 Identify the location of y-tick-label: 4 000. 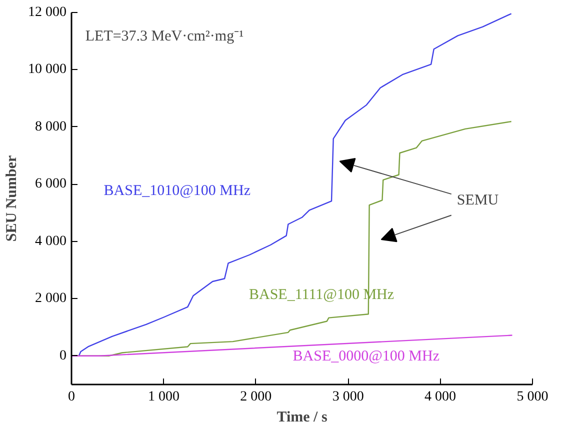
(50, 241).